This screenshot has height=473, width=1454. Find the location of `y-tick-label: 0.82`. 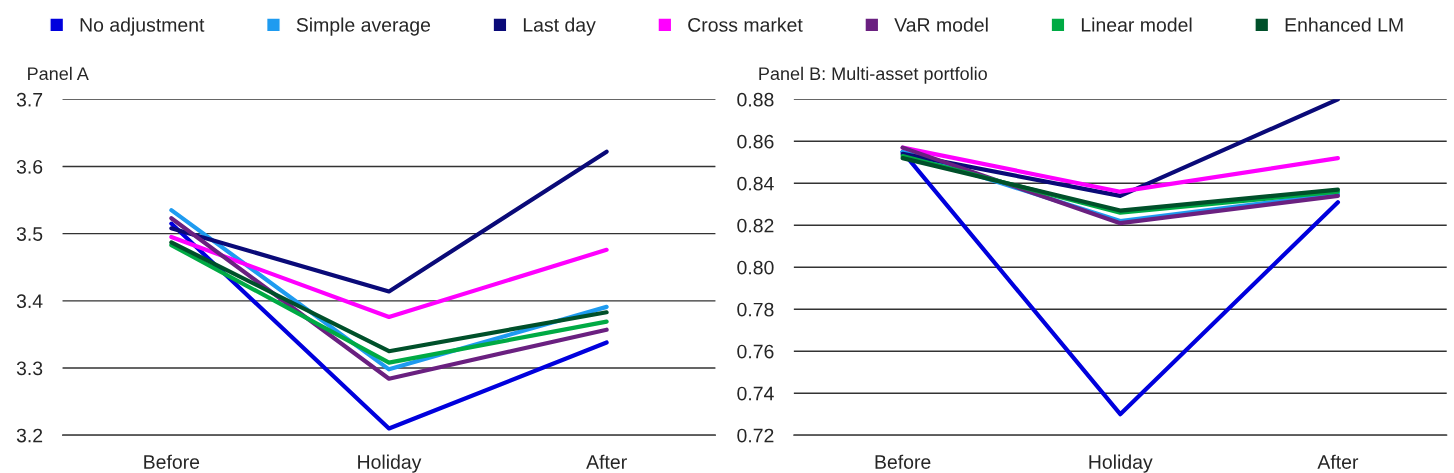

y-tick-label: 0.82 is located at coordinates (755, 225).